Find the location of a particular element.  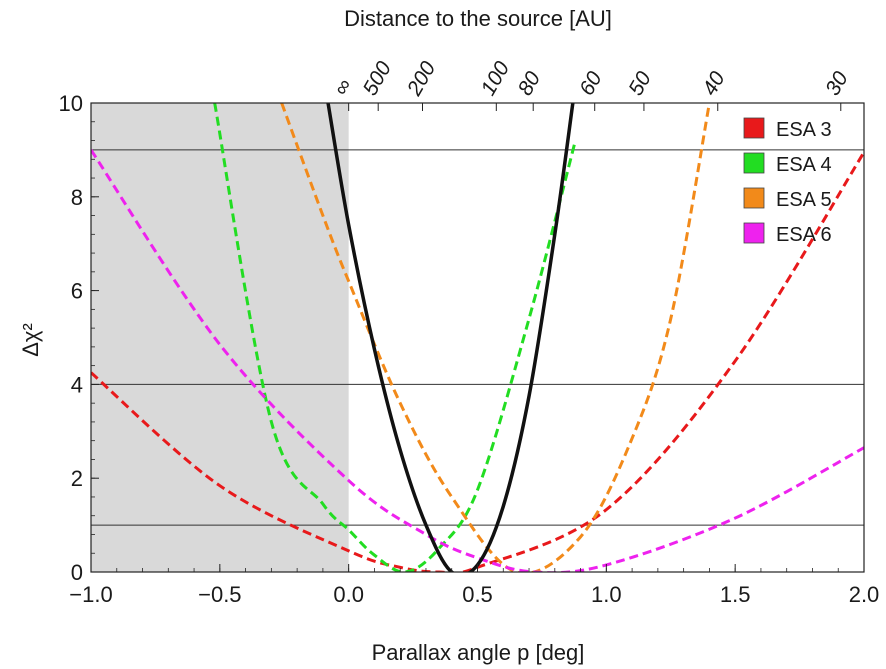

top-tick-label: 30 is located at coordinates (837, 83).